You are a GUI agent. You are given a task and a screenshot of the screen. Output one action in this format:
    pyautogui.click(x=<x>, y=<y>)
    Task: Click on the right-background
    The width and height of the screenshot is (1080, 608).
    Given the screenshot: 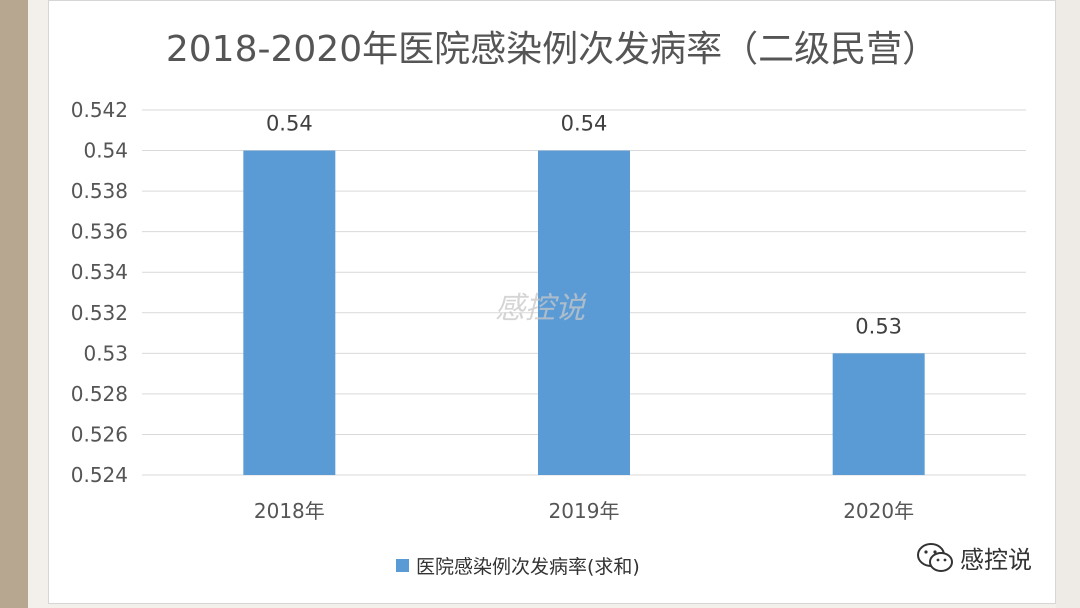 What is the action you would take?
    pyautogui.click(x=1068, y=304)
    